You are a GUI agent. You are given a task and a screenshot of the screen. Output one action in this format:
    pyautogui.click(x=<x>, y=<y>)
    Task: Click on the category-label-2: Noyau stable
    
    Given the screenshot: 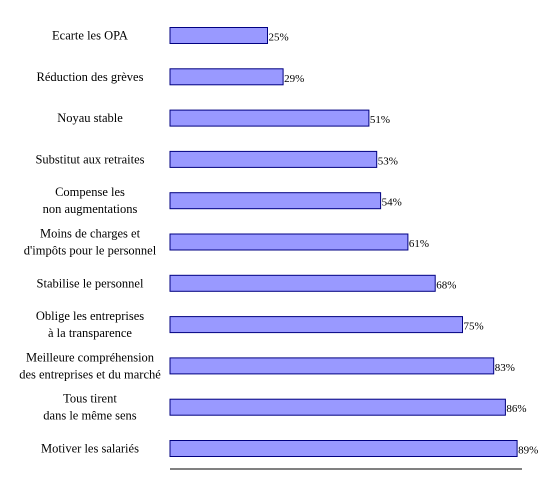 What is the action you would take?
    pyautogui.click(x=90, y=118)
    